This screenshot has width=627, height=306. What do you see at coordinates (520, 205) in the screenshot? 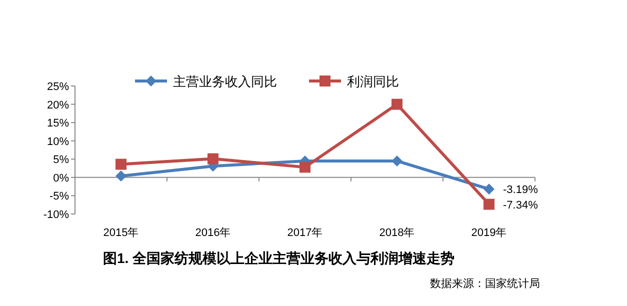
I see `data-label: -7.34%` at bounding box center [520, 205].